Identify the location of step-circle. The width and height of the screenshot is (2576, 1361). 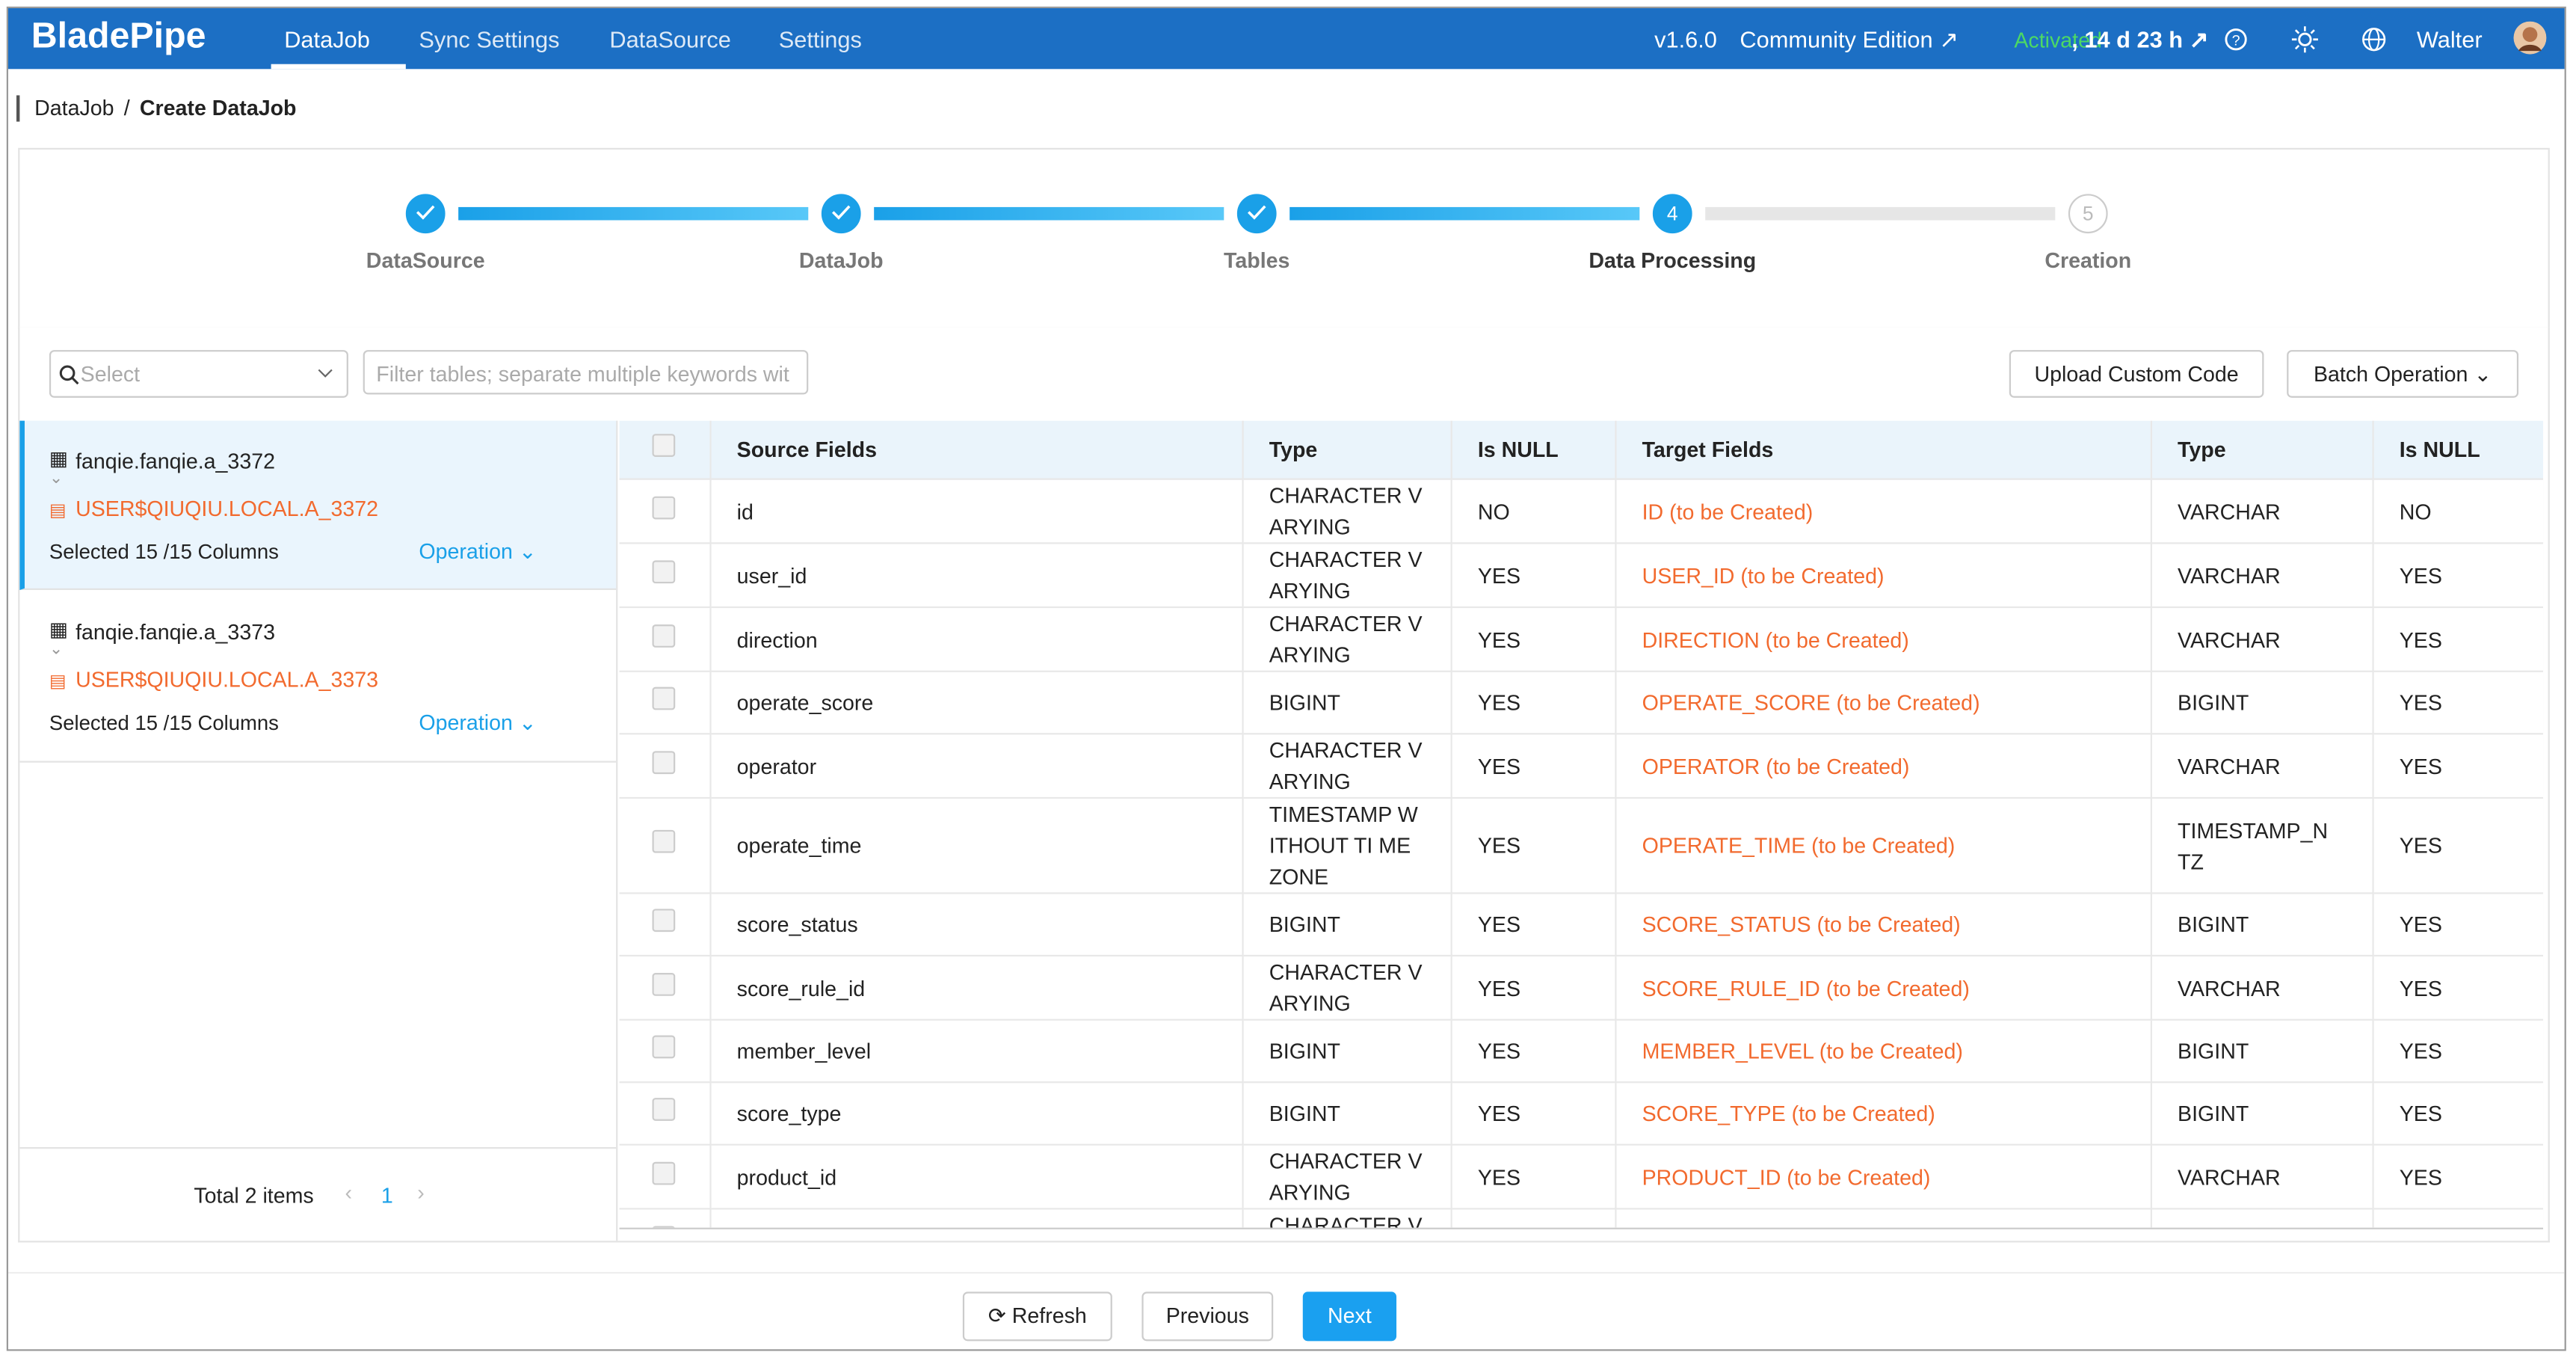
(841, 214).